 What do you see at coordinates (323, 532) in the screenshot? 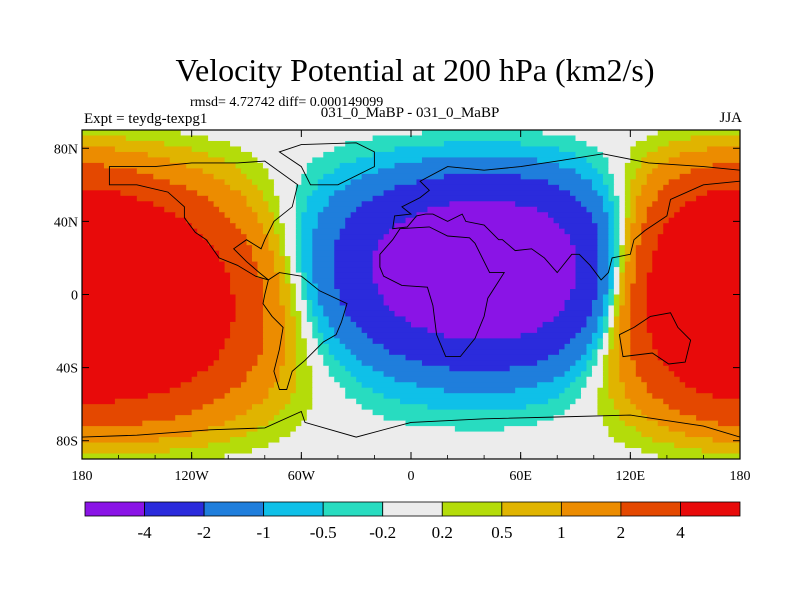
I see `colorbar-label: -0.5` at bounding box center [323, 532].